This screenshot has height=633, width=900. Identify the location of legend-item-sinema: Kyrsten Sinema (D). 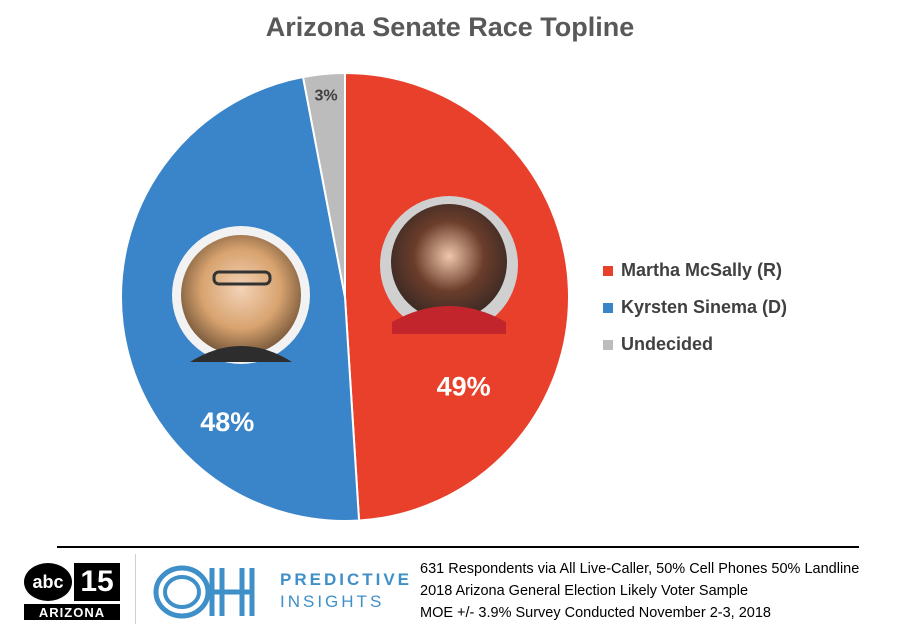
(695, 307).